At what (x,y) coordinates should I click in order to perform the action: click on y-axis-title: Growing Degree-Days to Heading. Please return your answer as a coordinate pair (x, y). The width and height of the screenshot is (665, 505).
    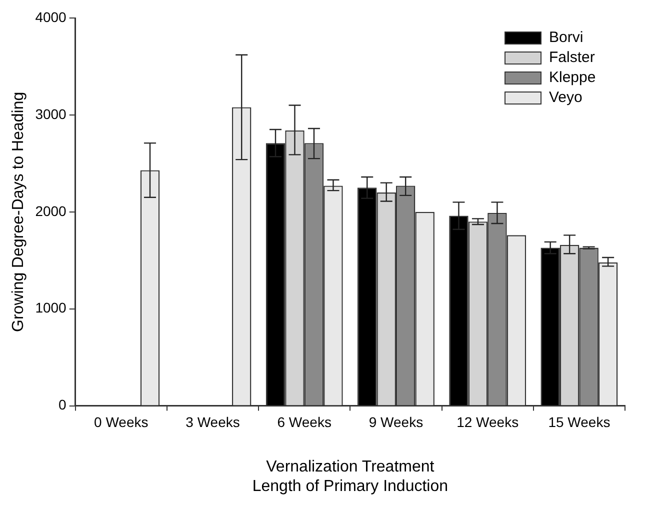
    Looking at the image, I should click on (19, 212).